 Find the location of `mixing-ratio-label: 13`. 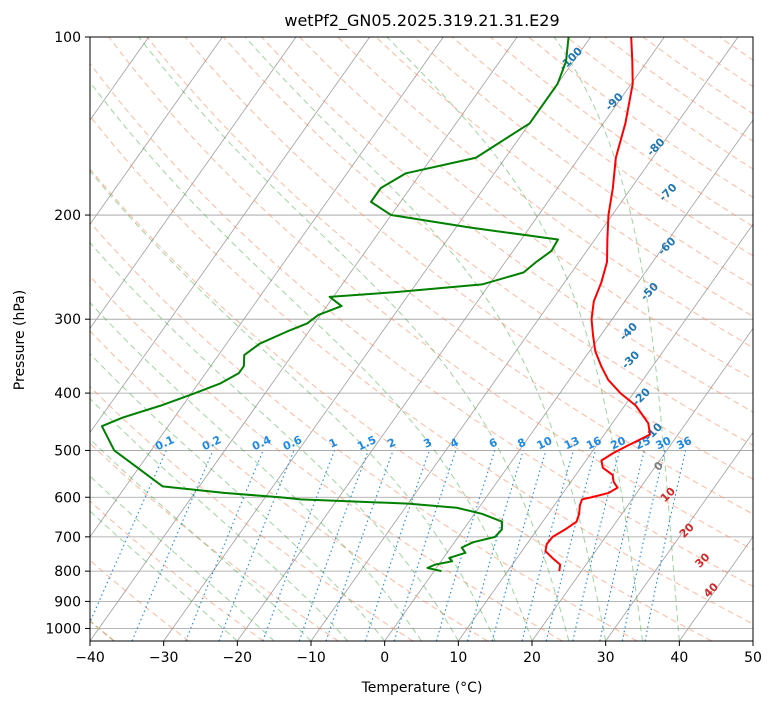

mixing-ratio-label: 13 is located at coordinates (571, 443).